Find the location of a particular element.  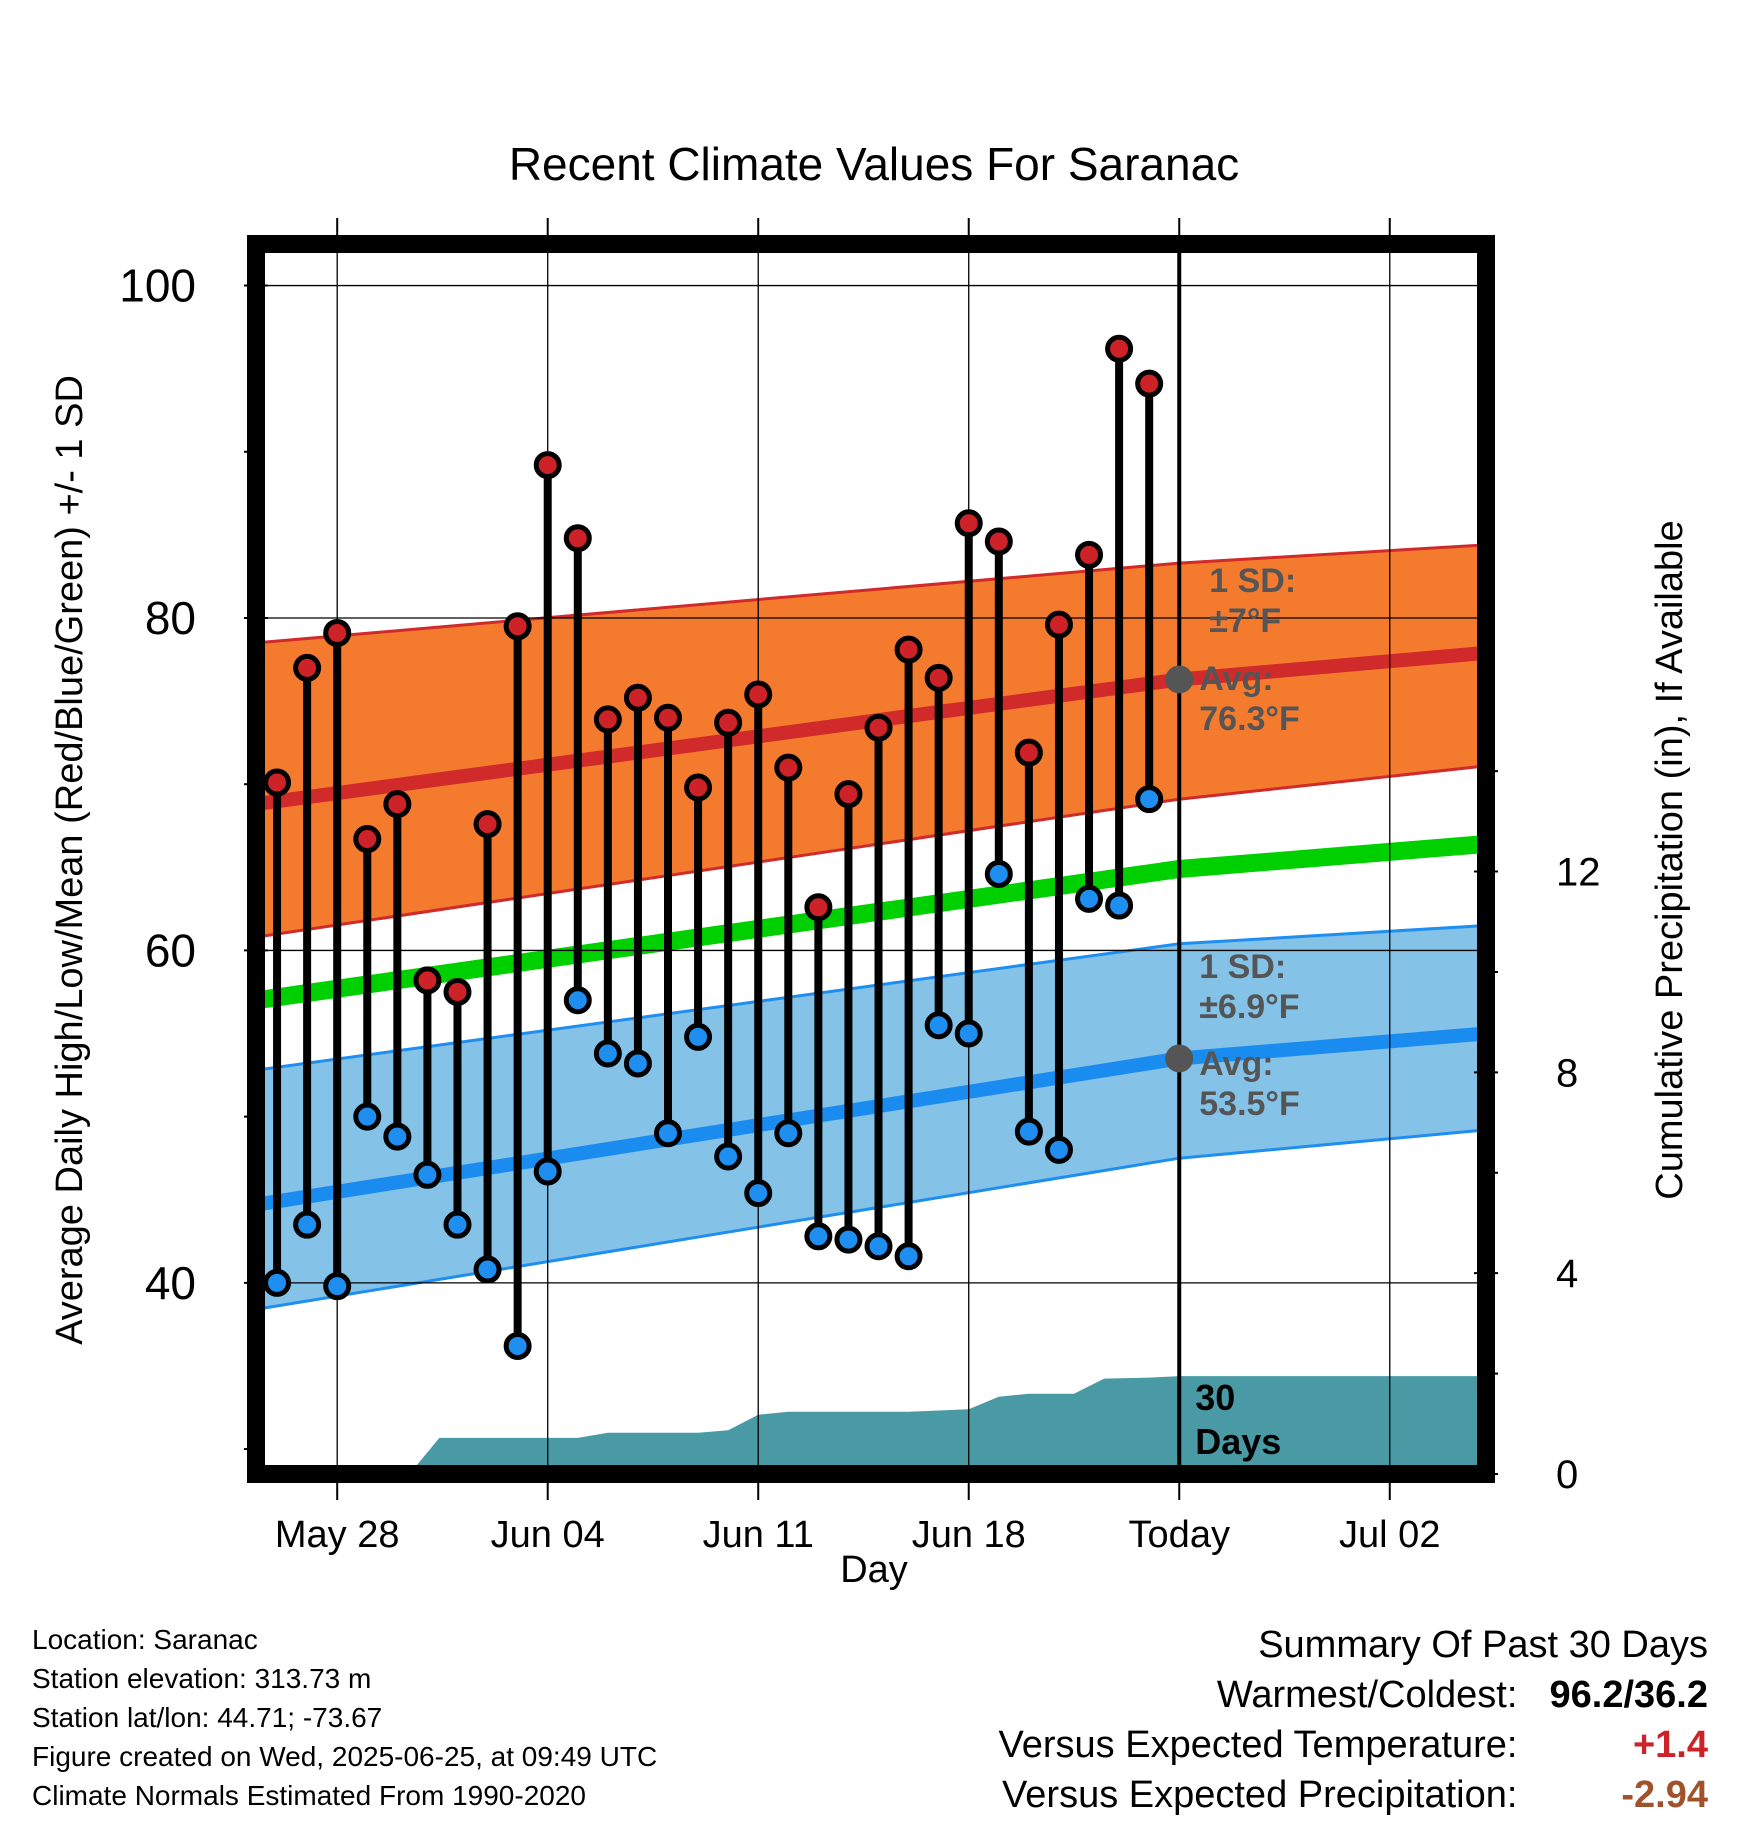

y-tick-label: 80 is located at coordinates (170, 618).